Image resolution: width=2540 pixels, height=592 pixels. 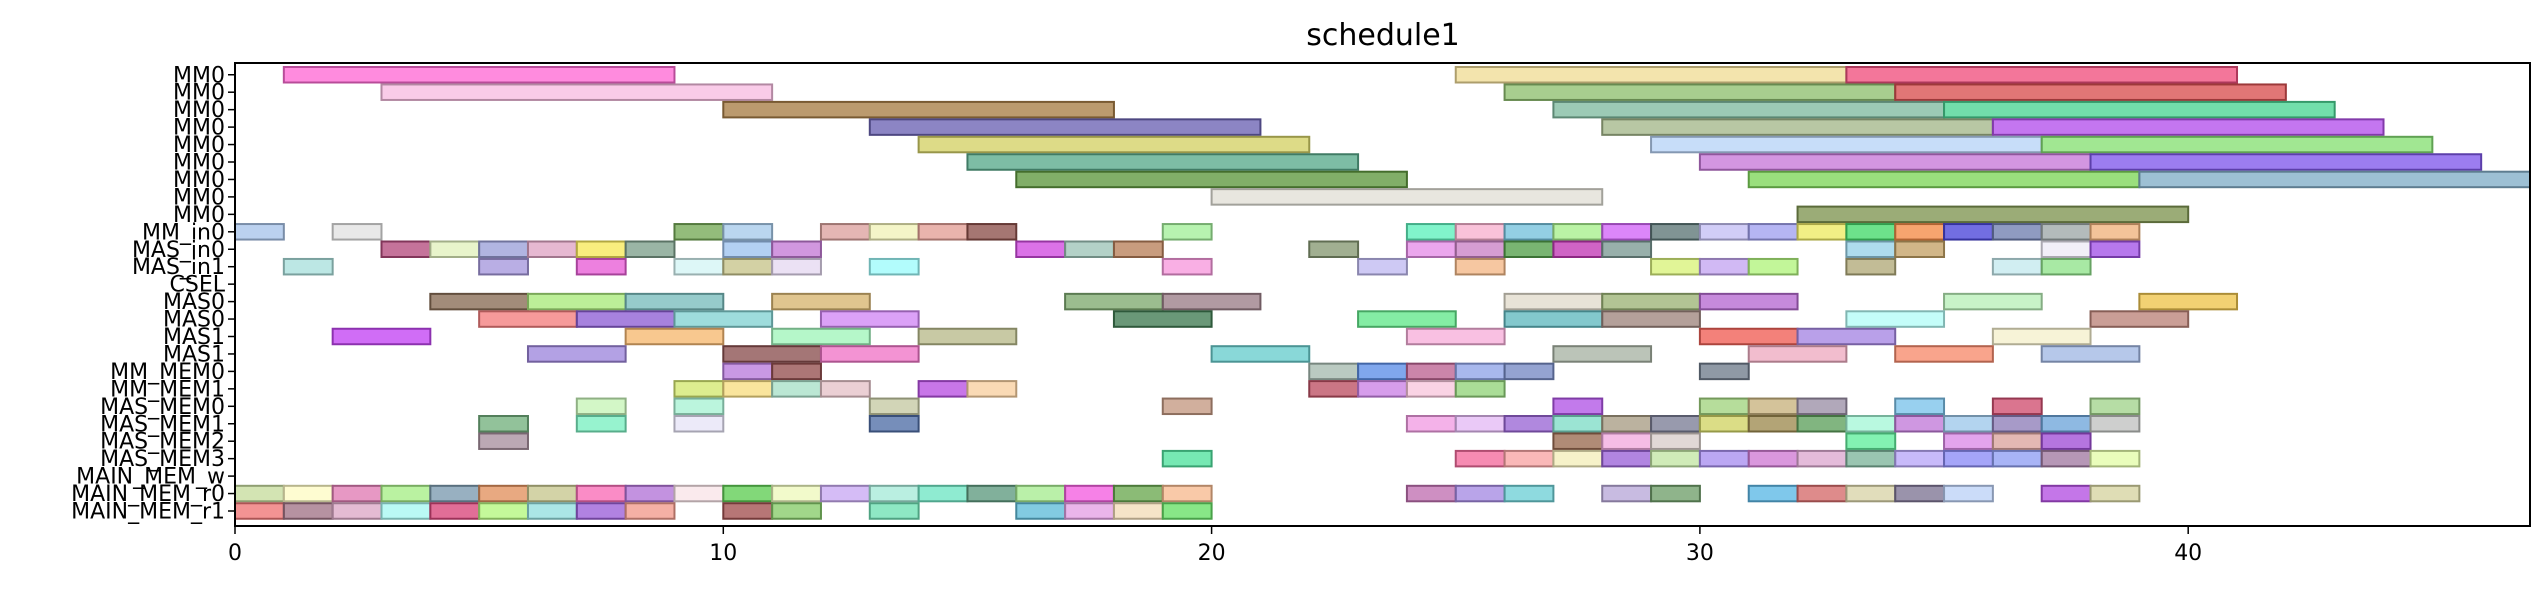 What do you see at coordinates (199, 215) in the screenshot?
I see `y-tick-label: MM0` at bounding box center [199, 215].